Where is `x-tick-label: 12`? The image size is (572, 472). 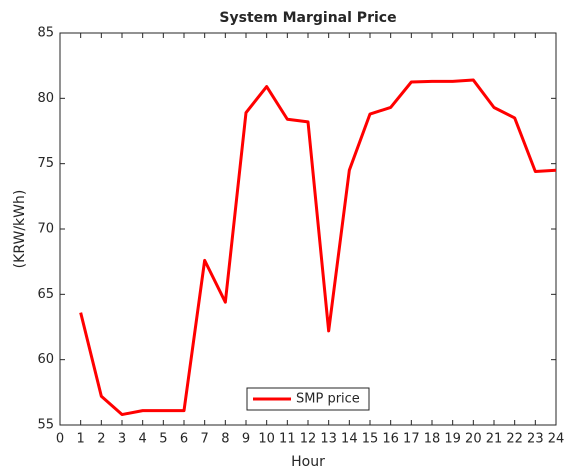 x-tick-label: 12 is located at coordinates (308, 439).